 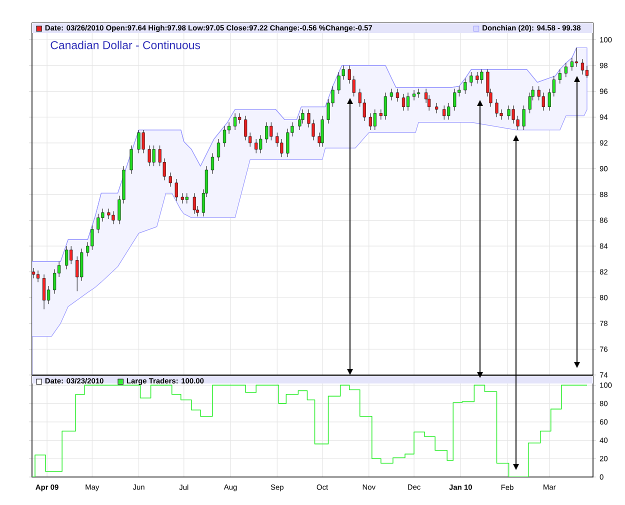 I want to click on text: Canadian Dollar - Continuous, so click(x=125, y=45).